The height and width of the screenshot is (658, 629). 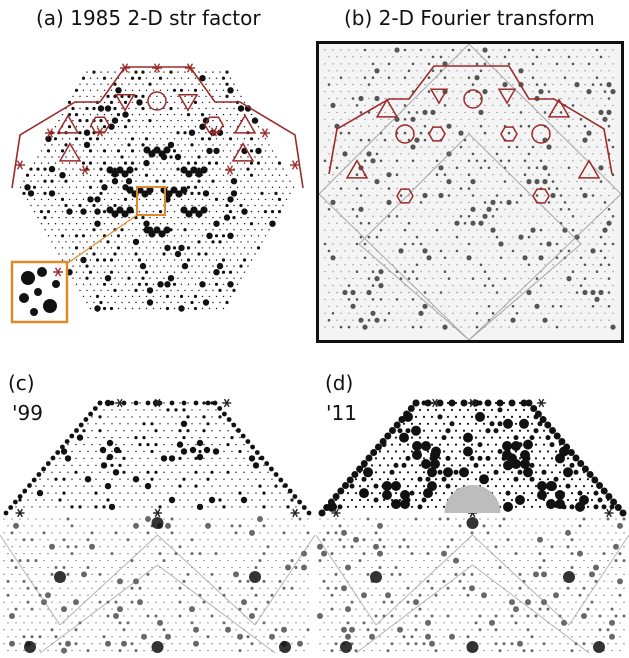 What do you see at coordinates (544, 119) in the screenshot?
I see `lattice-line` at bounding box center [544, 119].